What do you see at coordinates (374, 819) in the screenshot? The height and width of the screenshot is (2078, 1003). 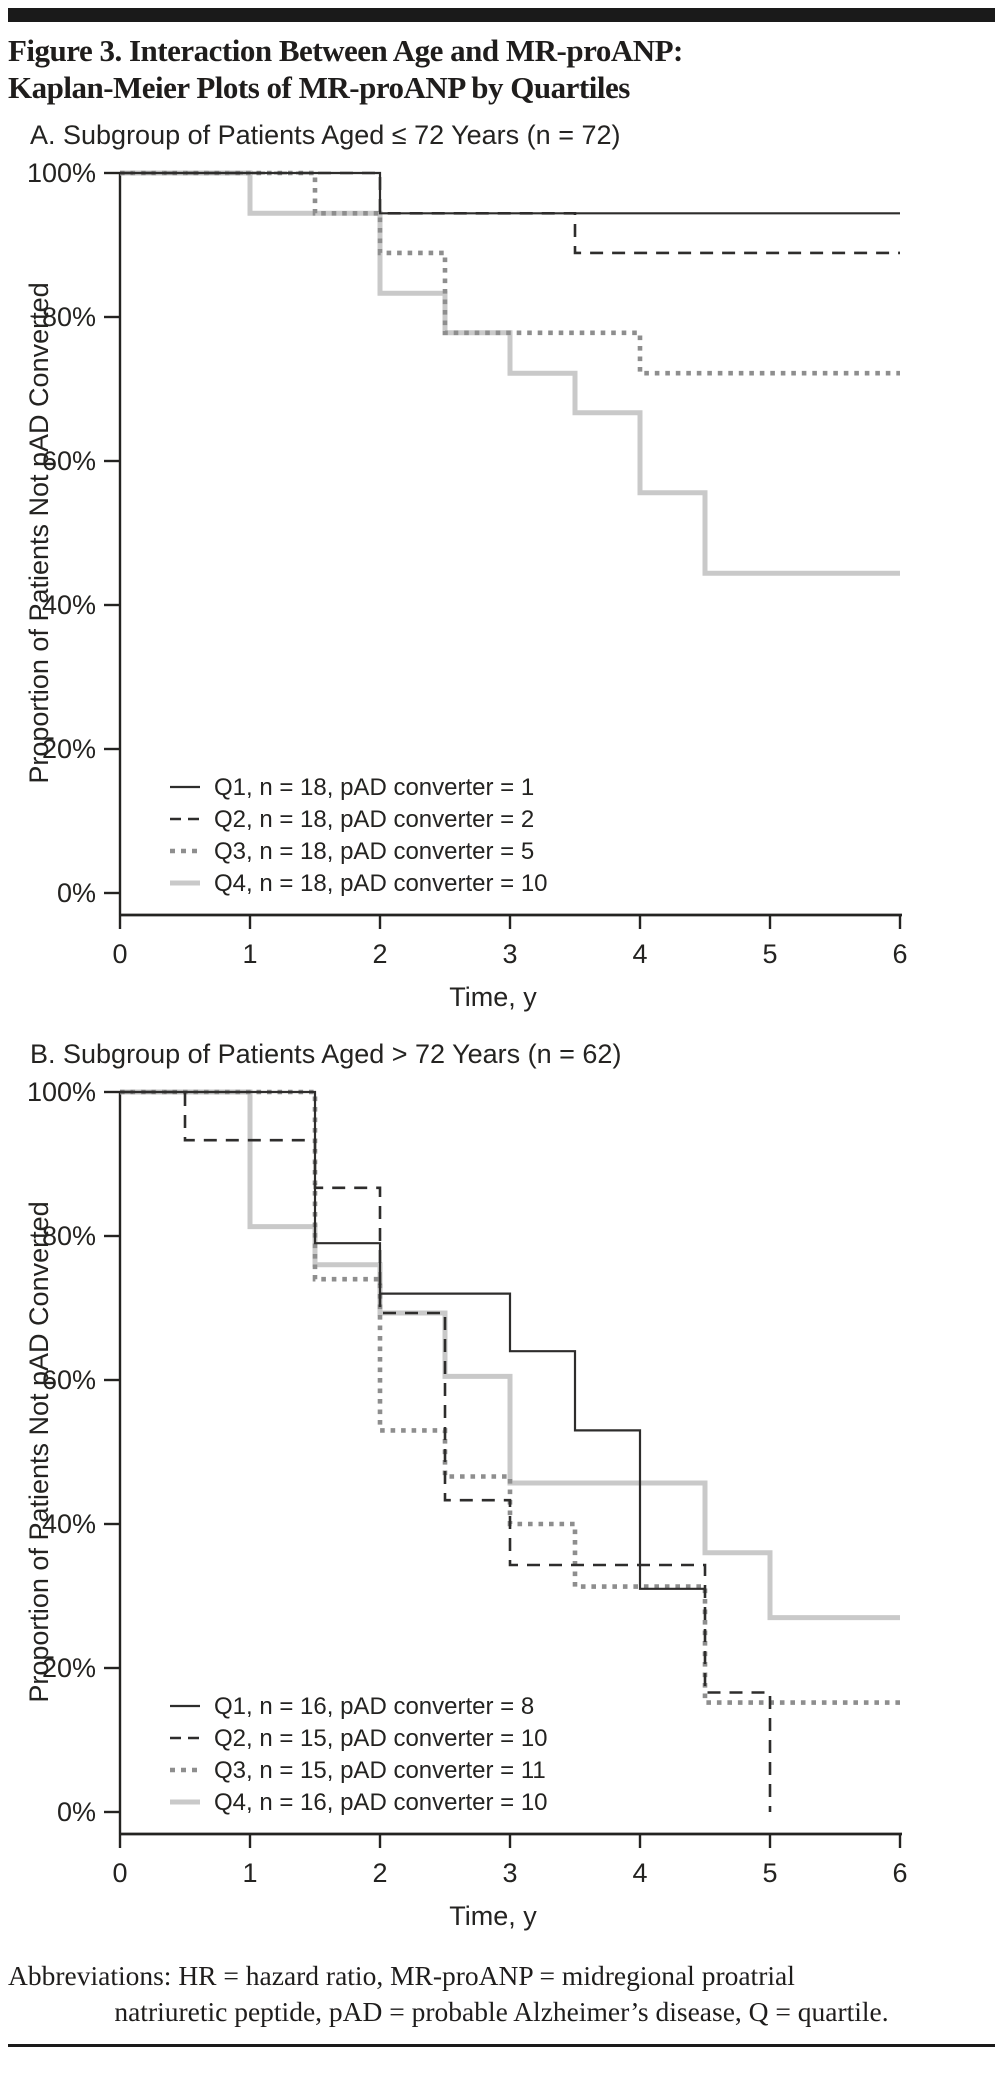 I see `legend-label-q2: Q2, n = 18, pAD converter = 2` at bounding box center [374, 819].